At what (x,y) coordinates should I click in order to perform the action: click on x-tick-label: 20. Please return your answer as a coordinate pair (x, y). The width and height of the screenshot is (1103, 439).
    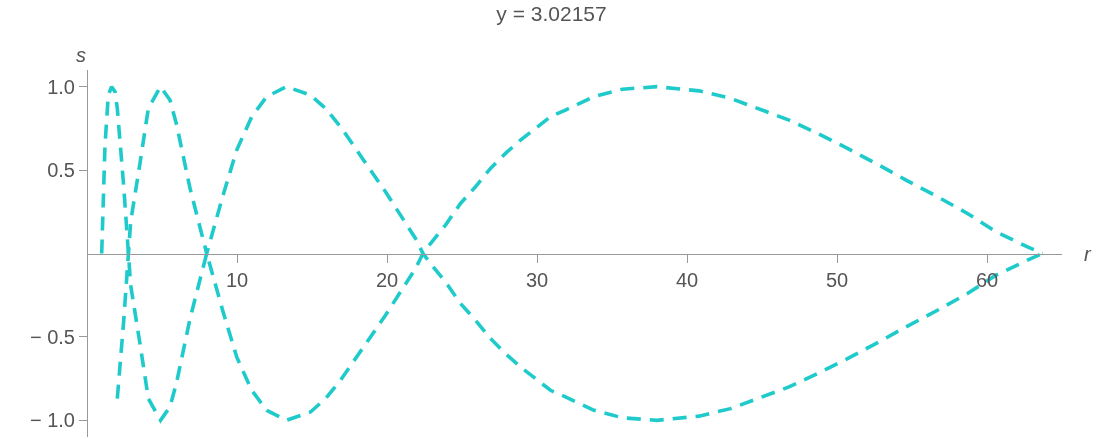
    Looking at the image, I should click on (387, 279).